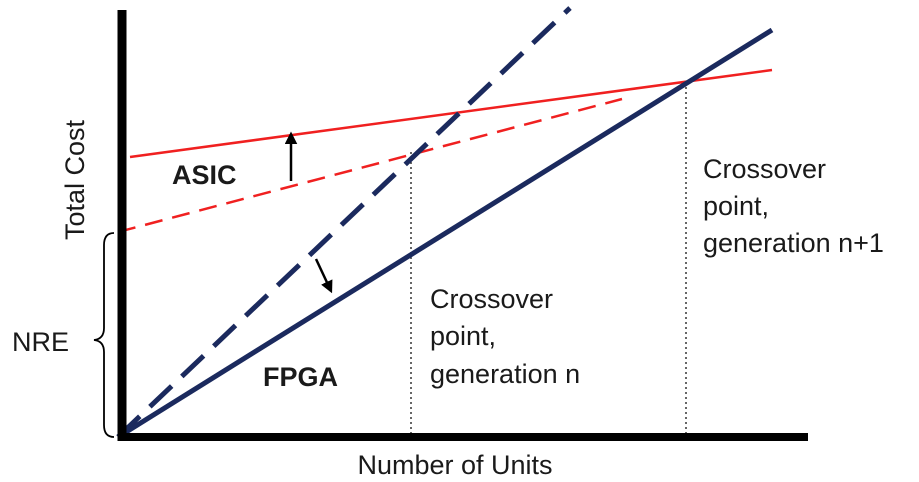  Describe the element at coordinates (104, 335) in the screenshot. I see `nre-brace` at that location.